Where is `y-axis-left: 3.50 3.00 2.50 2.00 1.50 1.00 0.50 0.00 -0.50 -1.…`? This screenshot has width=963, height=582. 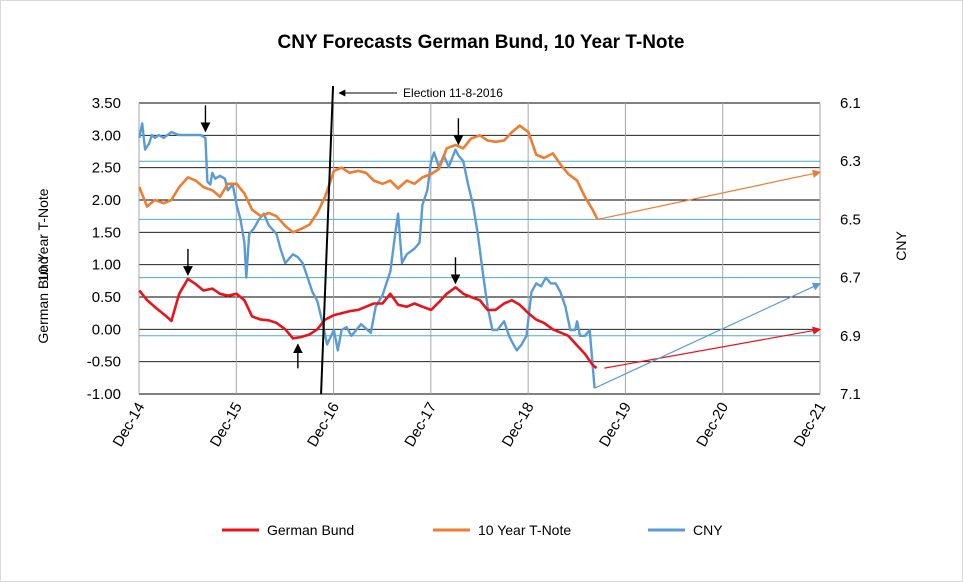 y-axis-left: 3.50 3.00 2.50 2.00 1.50 1.00 0.50 0.00 -0.50 -1.… is located at coordinates (104, 249).